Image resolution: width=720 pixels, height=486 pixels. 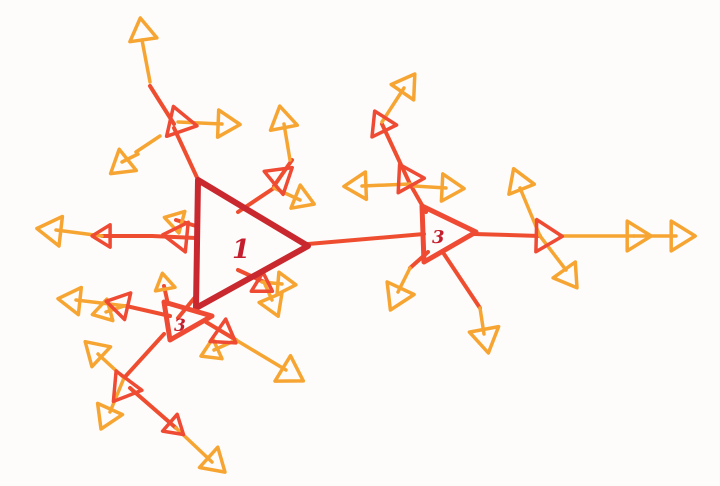 What do you see at coordinates (252, 244) in the screenshot?
I see `root-triangle` at bounding box center [252, 244].